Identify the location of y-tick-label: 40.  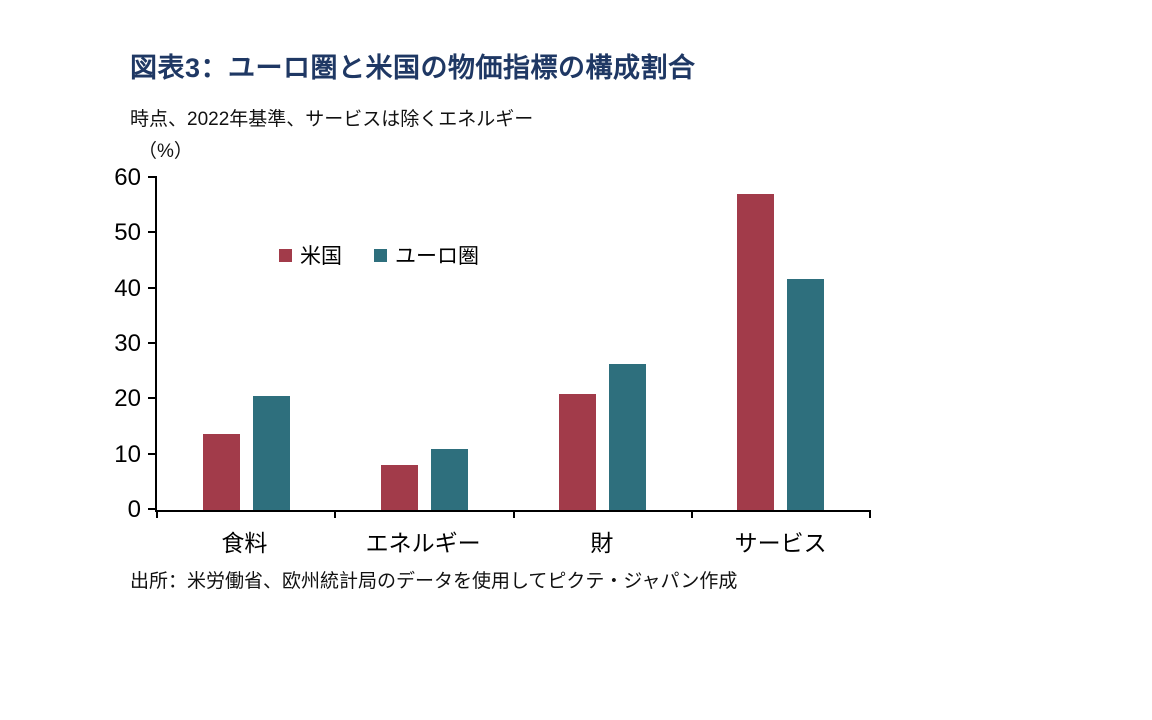
(127, 288).